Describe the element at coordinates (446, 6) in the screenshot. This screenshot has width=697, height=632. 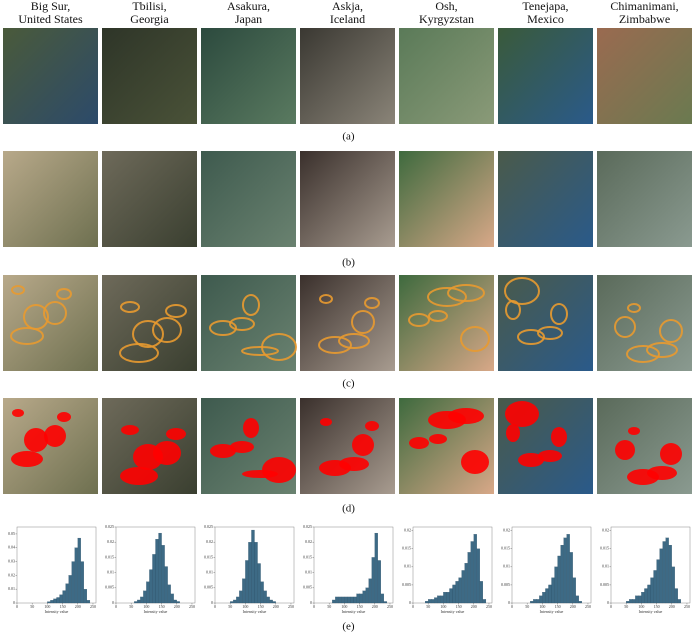
I see `column-label: Osh,` at that location.